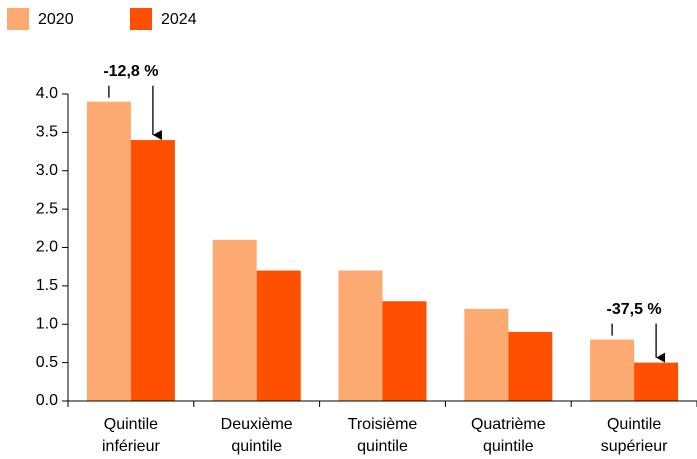  Describe the element at coordinates (634, 309) in the screenshot. I see `annotation: -37,5 %` at that location.